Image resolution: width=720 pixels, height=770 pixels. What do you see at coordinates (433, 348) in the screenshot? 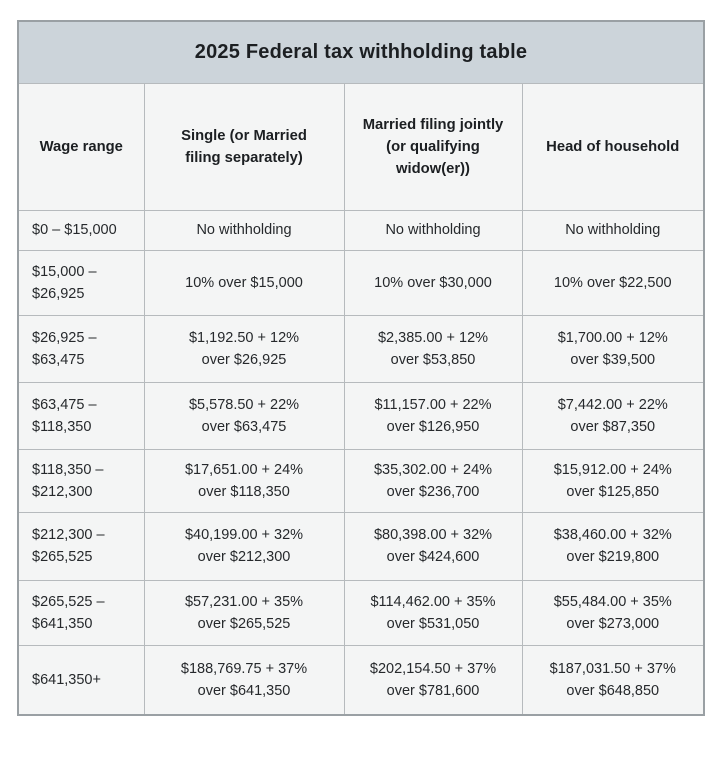
I see `cell-married-jointly: $2,385.00 + 12% over $53,850` at bounding box center [433, 348].